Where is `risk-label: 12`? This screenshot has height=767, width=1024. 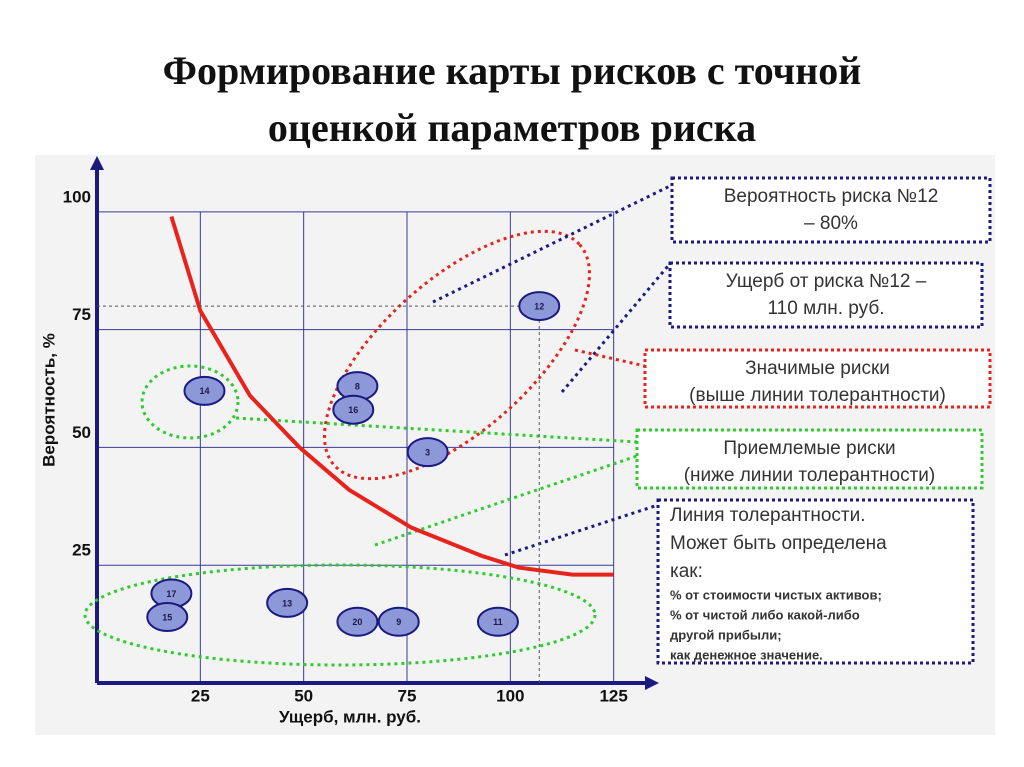 risk-label: 12 is located at coordinates (539, 306).